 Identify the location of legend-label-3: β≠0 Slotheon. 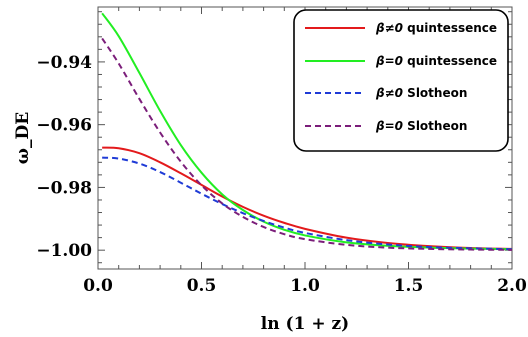
(421, 93).